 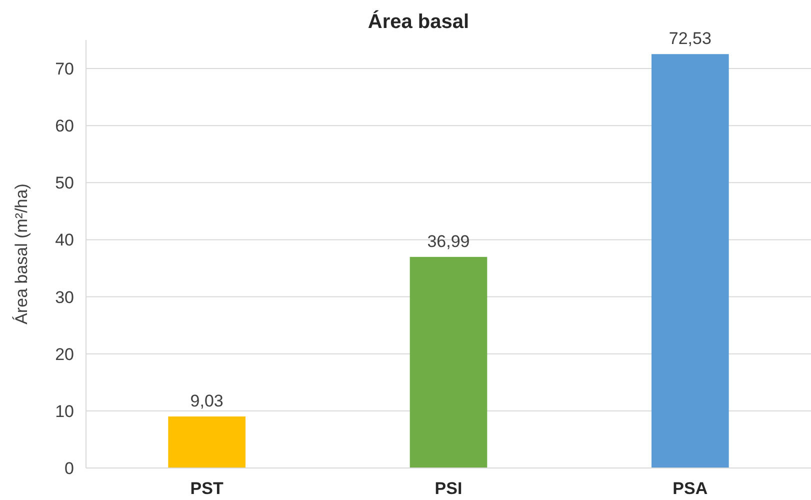 I want to click on y-tick-label: 50, so click(x=64, y=183).